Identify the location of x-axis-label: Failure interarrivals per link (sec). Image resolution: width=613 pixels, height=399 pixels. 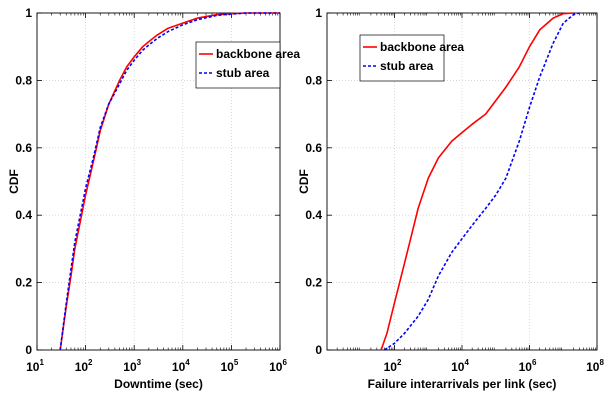
(462, 384).